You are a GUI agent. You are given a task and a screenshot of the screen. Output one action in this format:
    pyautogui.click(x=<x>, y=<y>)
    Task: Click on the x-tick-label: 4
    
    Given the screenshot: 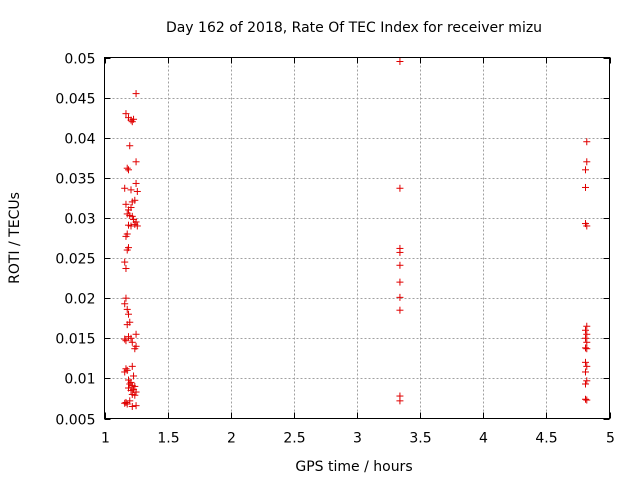 What is the action you would take?
    pyautogui.click(x=483, y=439)
    